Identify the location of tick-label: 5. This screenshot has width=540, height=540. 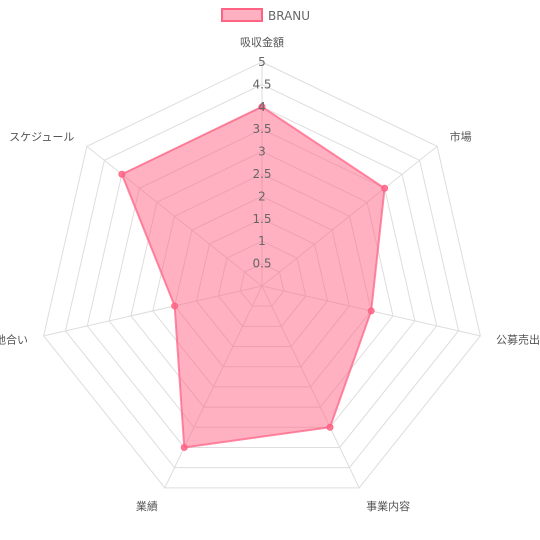
(262, 62).